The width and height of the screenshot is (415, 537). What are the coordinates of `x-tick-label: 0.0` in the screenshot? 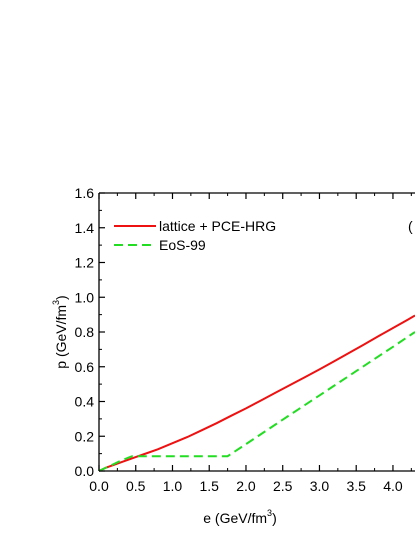 It's located at (99, 486).